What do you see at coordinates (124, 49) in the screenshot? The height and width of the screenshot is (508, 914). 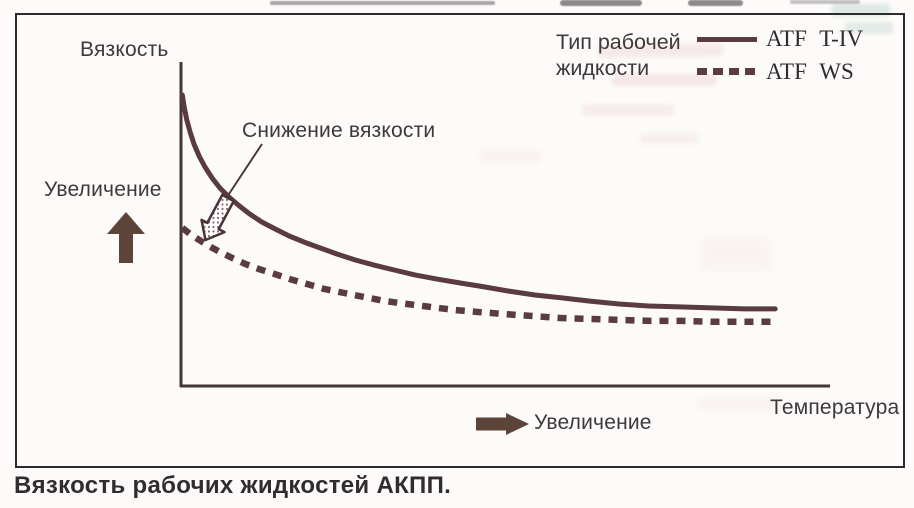 I see `y-axis-label: Вязкость` at bounding box center [124, 49].